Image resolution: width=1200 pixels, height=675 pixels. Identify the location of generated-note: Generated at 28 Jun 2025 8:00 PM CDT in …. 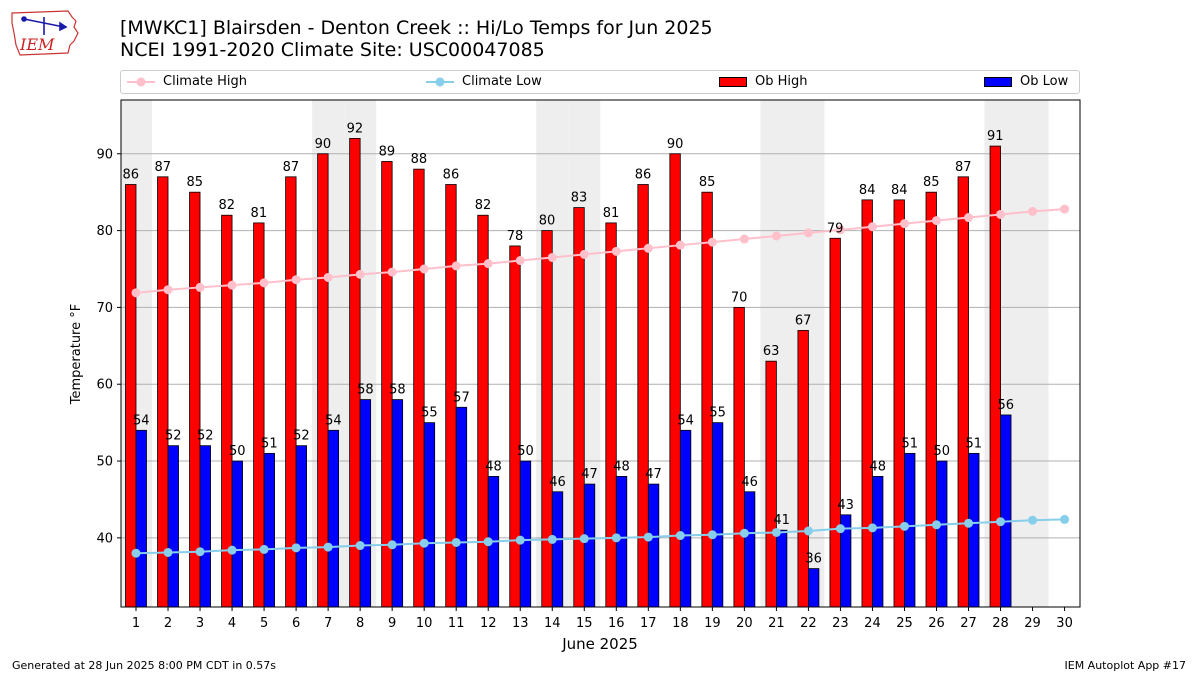
(144, 665).